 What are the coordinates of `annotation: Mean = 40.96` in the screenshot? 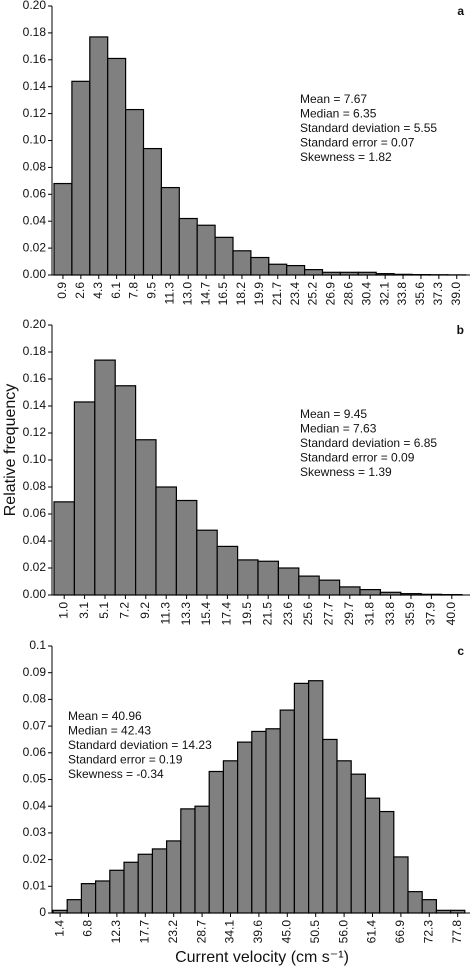 It's located at (105, 716).